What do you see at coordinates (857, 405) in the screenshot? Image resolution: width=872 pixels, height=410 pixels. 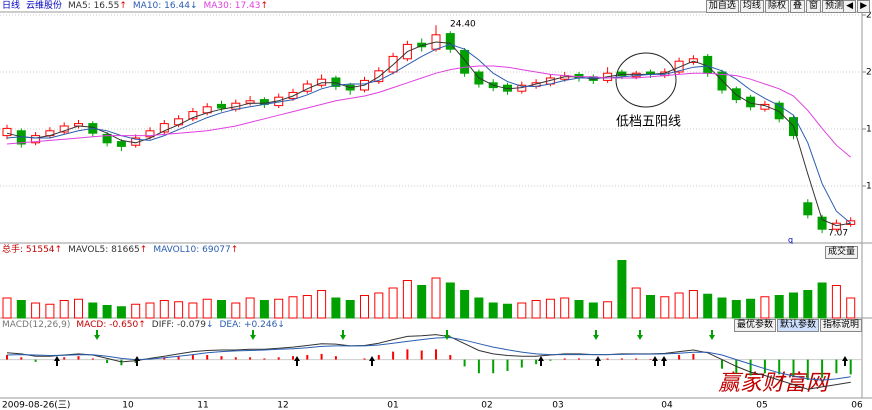 I see `x-tick-label: 06` at bounding box center [857, 405].